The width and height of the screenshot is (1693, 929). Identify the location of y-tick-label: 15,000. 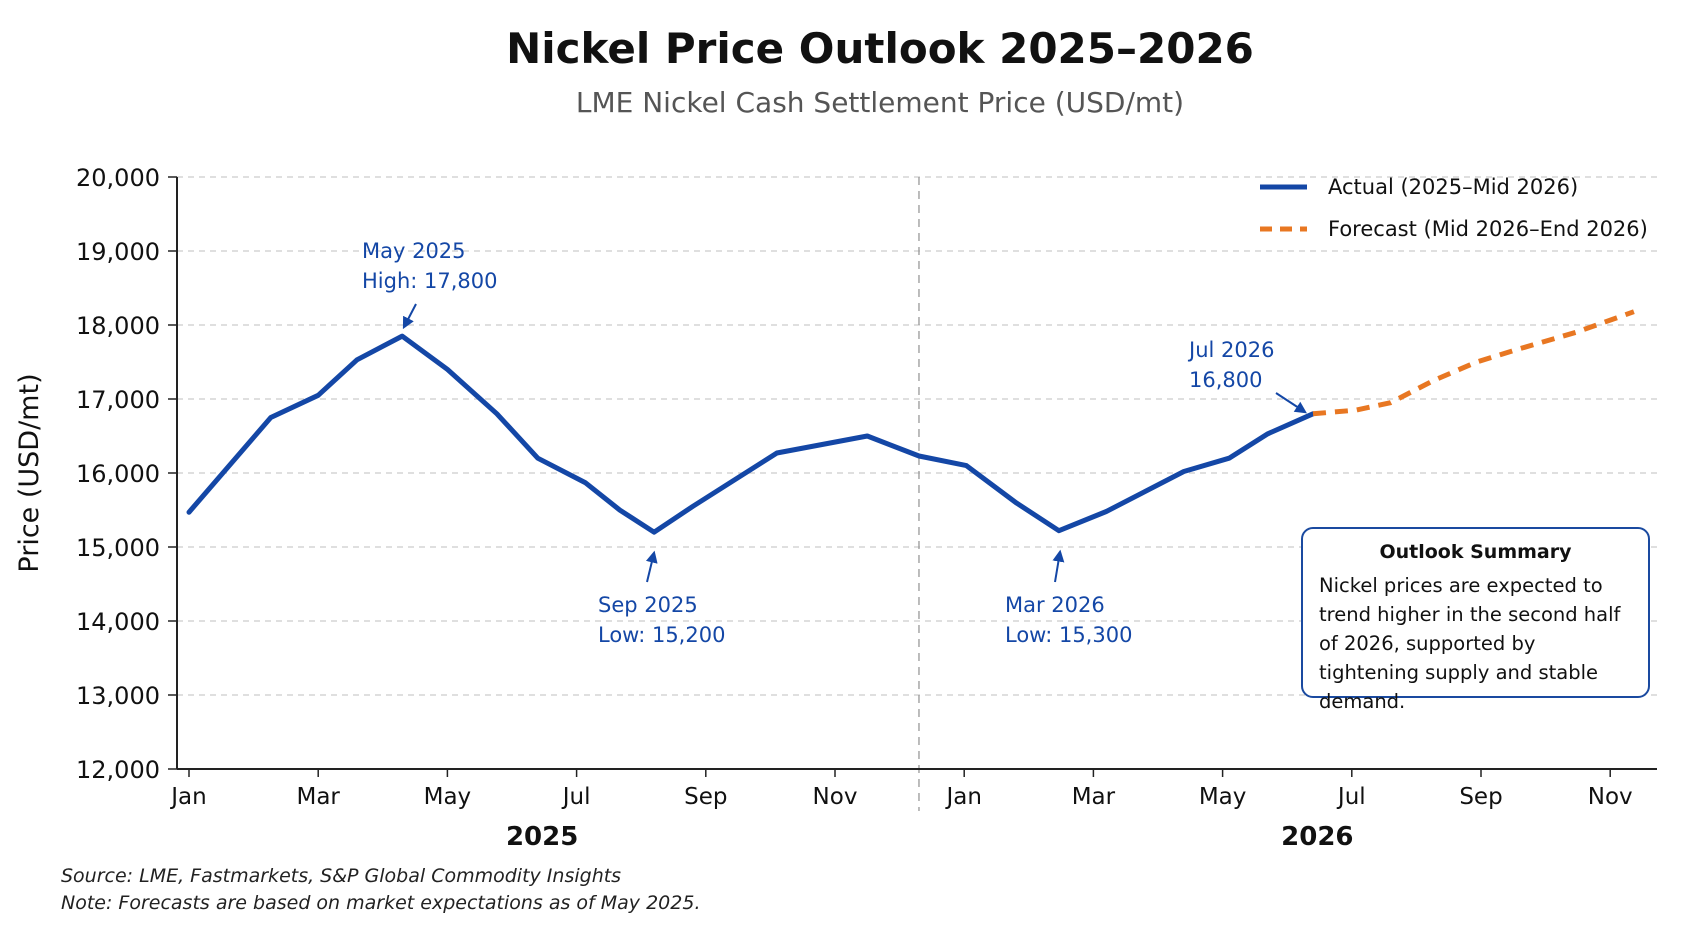
(118, 548).